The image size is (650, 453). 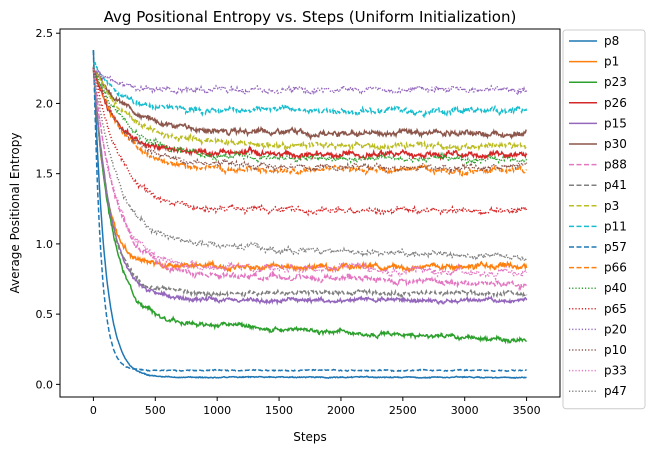 I want to click on legend-label-p47: p47, so click(x=615, y=391).